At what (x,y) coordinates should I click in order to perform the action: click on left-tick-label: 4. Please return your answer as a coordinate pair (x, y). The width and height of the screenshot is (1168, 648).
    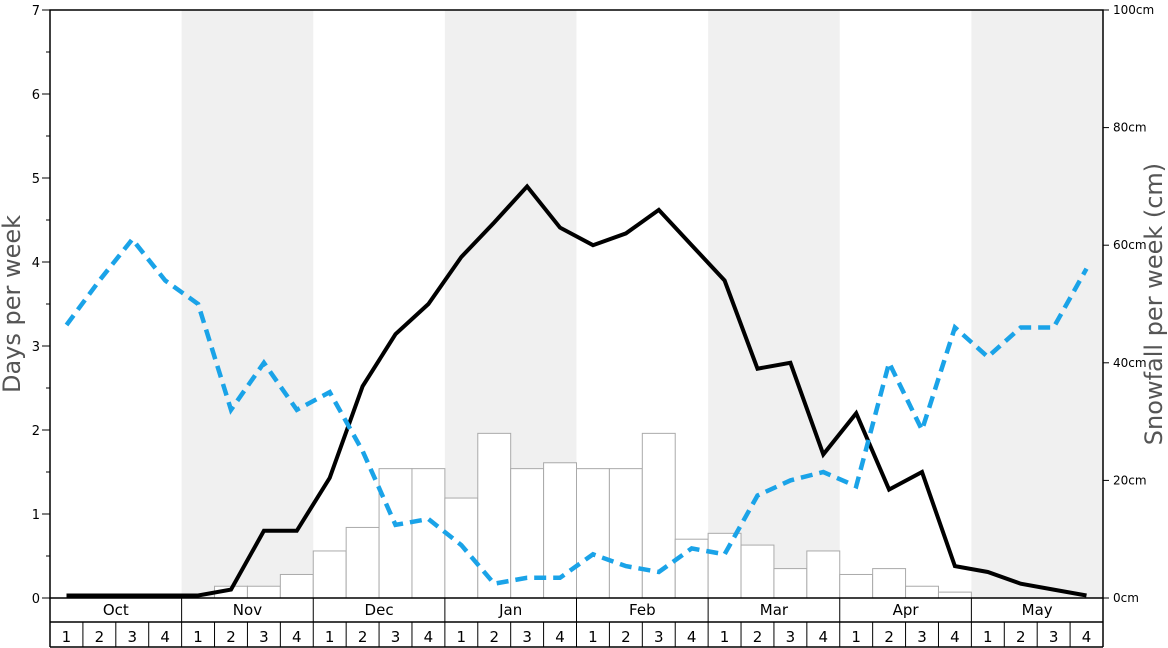
    Looking at the image, I should click on (36, 263).